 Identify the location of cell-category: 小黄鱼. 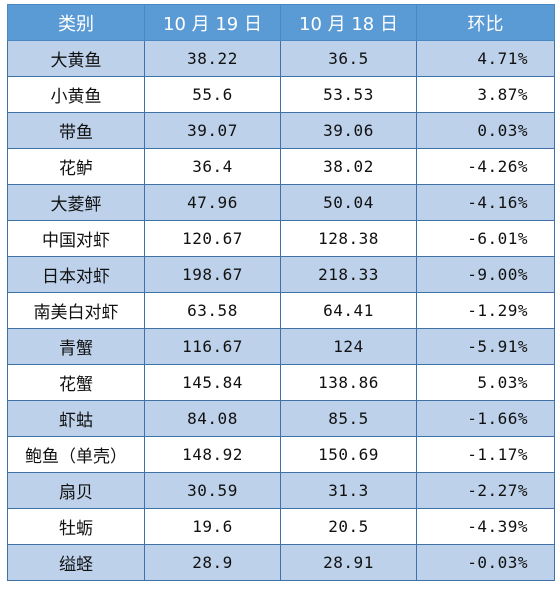
(76, 94).